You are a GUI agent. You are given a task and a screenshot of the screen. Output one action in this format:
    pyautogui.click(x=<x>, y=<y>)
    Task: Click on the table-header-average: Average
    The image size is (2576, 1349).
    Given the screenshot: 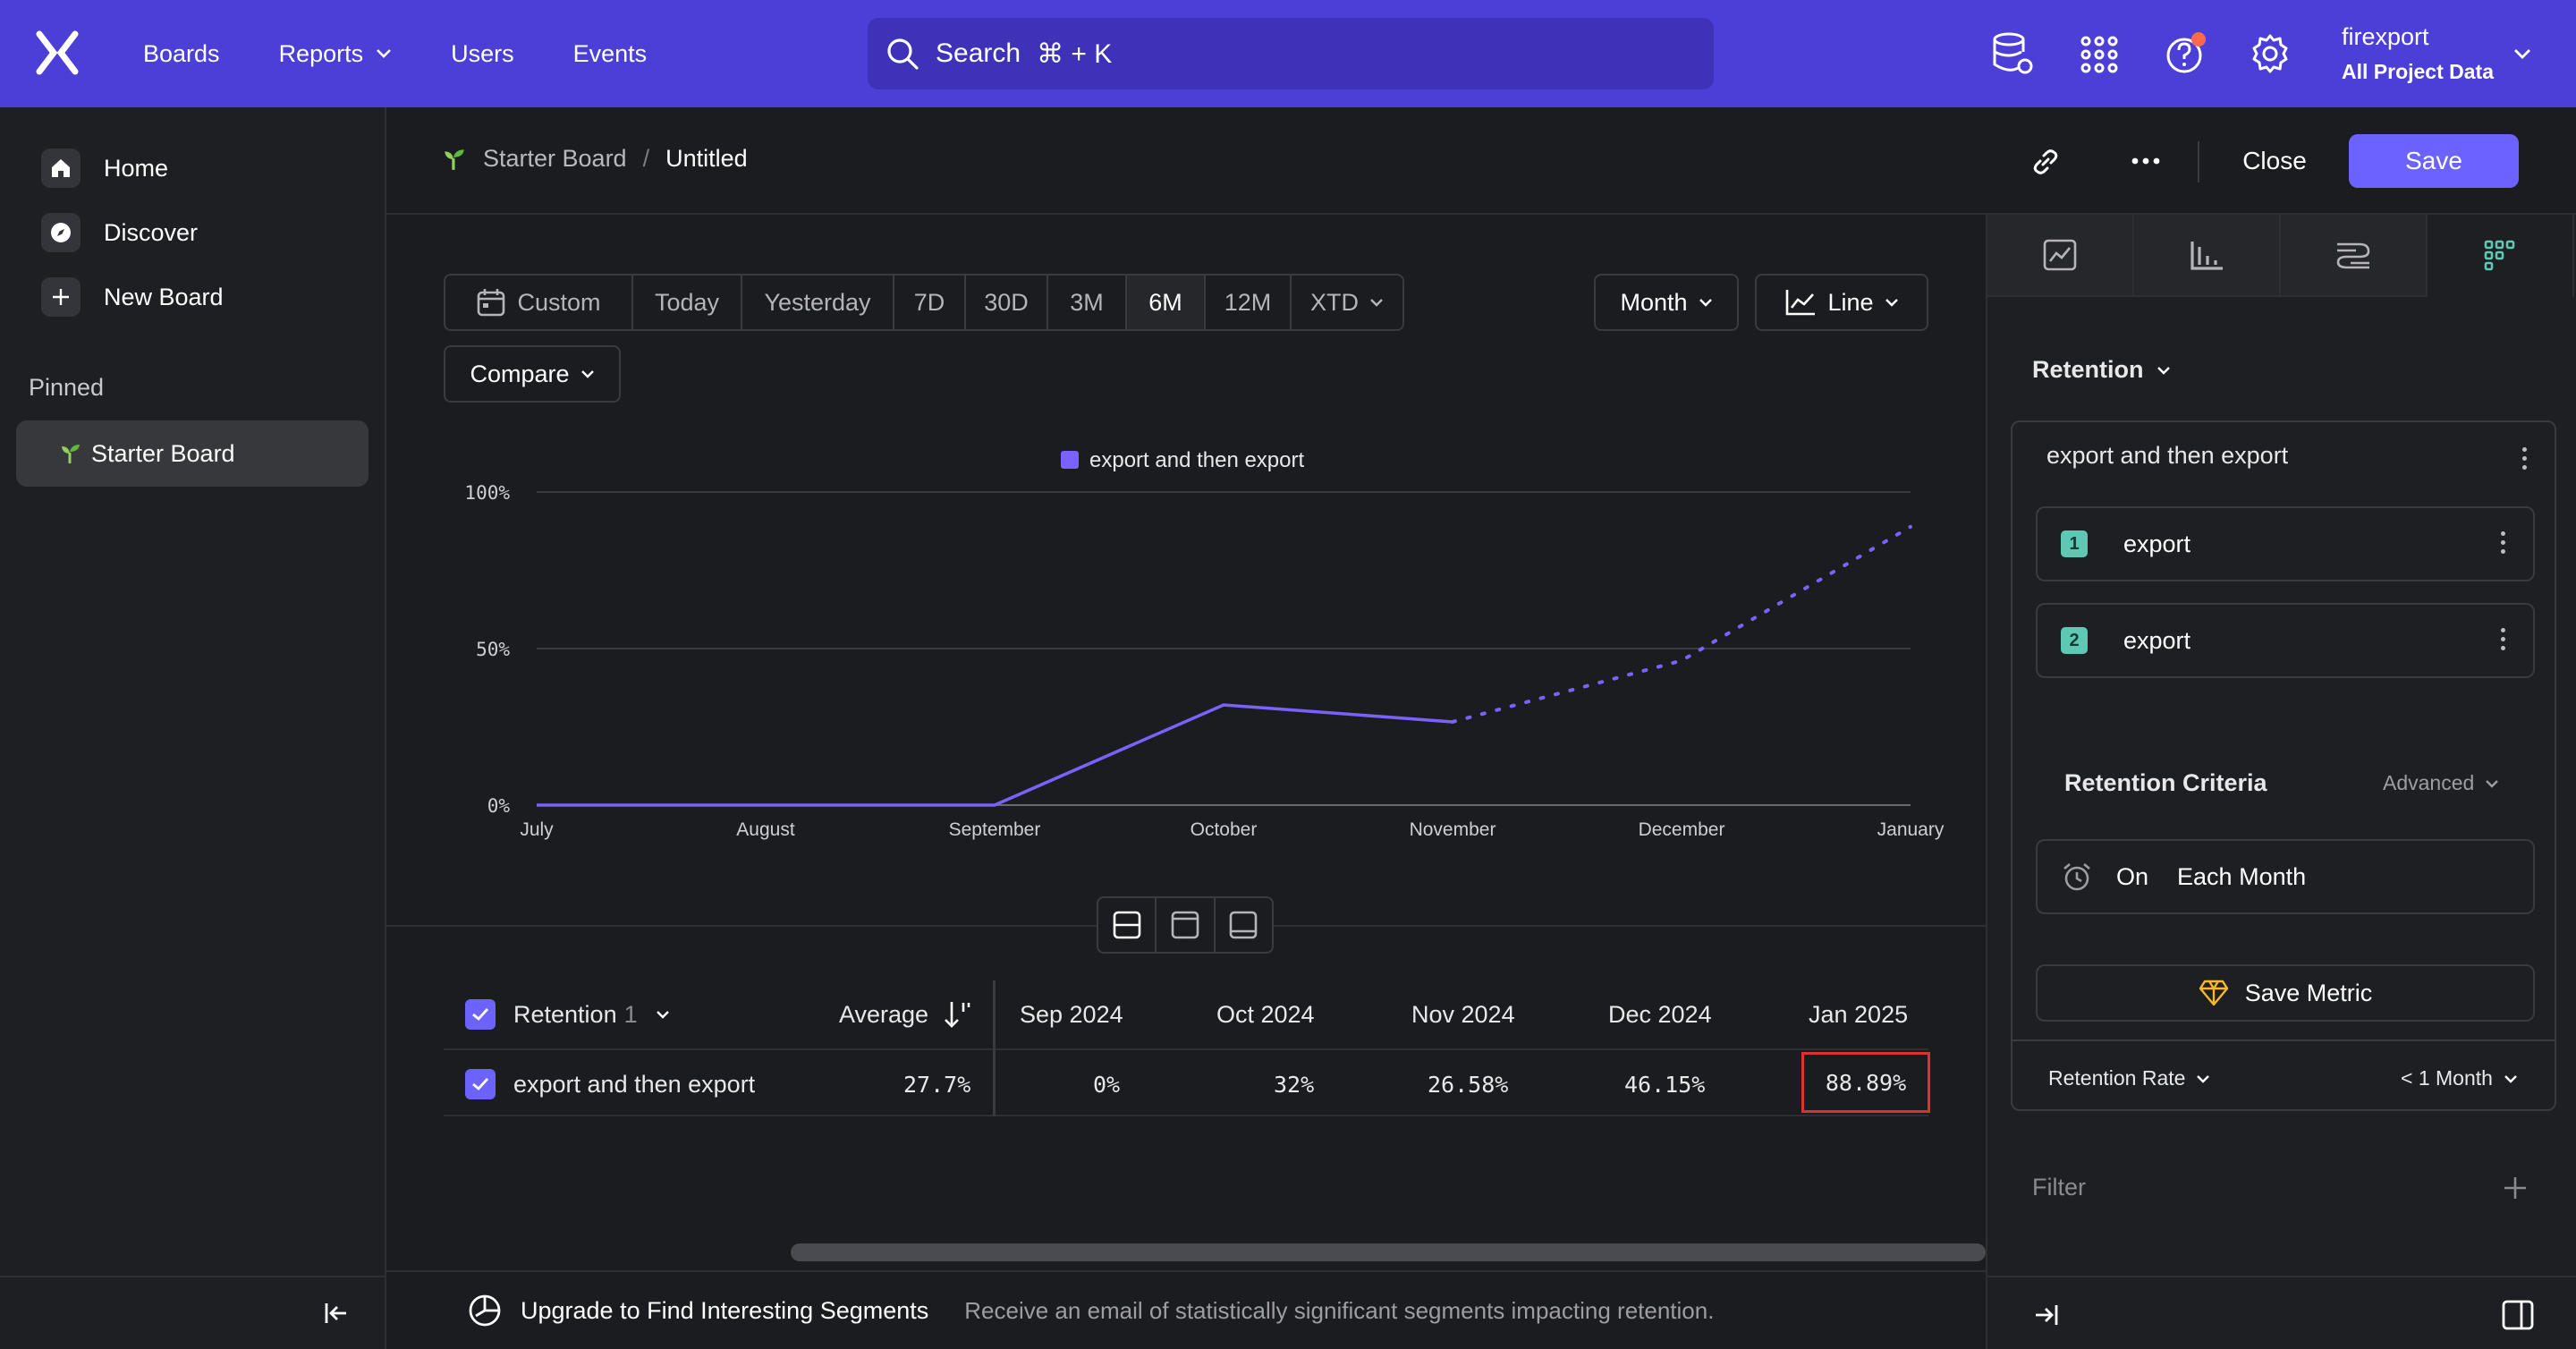 What is the action you would take?
    pyautogui.click(x=905, y=1014)
    